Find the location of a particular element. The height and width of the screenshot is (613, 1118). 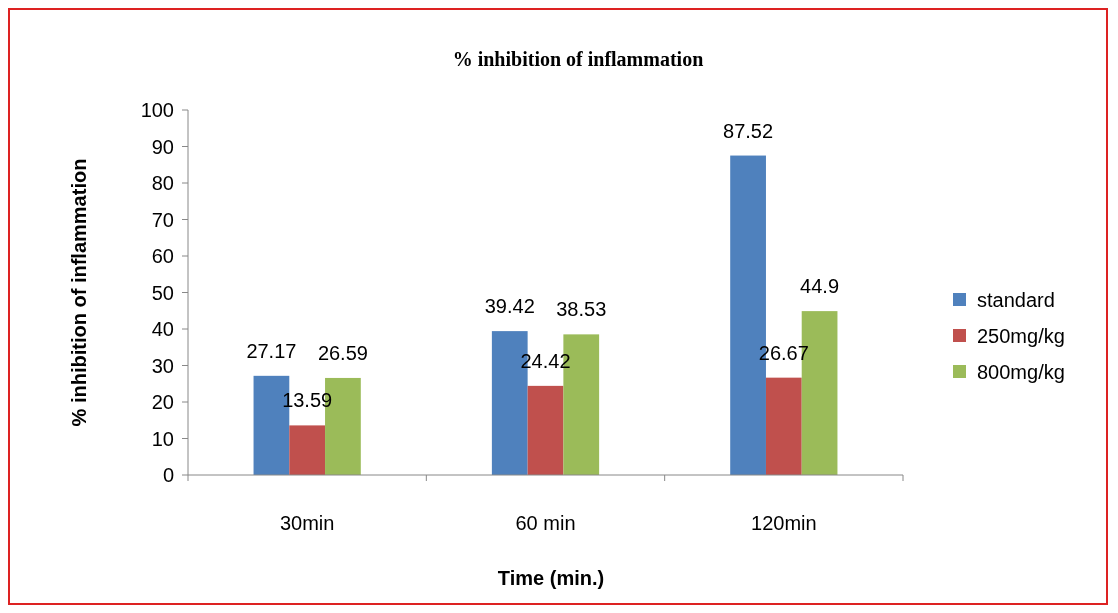

x-axis-title: Time (min.) is located at coordinates (551, 578).